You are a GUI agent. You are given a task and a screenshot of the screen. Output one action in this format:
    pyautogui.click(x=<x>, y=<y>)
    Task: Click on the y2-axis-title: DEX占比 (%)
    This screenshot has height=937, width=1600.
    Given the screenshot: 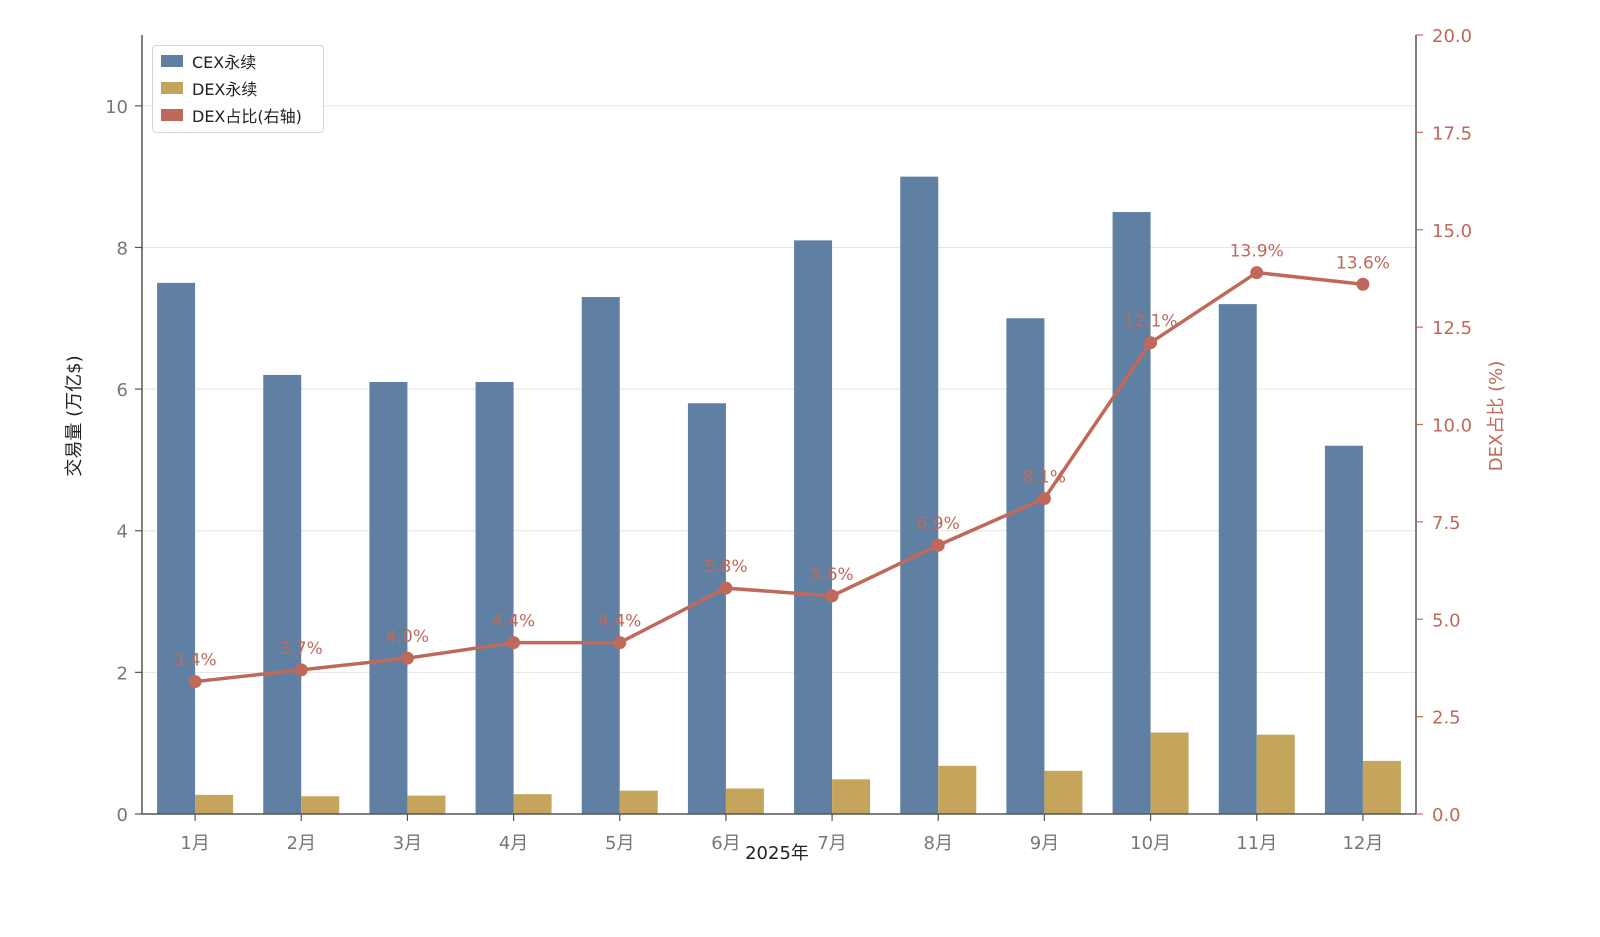 What is the action you would take?
    pyautogui.click(x=1496, y=416)
    